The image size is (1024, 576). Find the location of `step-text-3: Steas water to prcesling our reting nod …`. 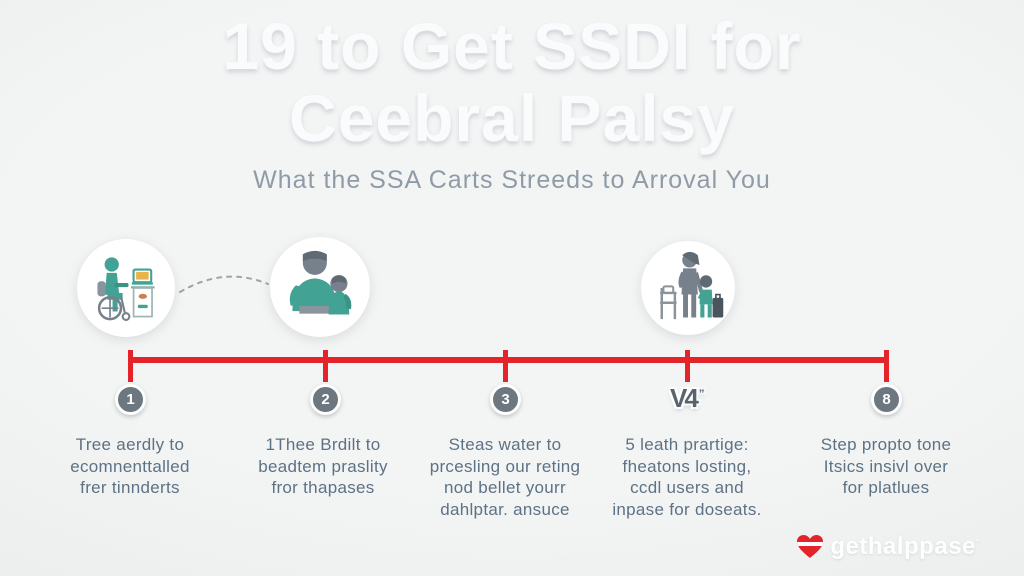

step-text-3: Steas water to prcesling our reting nod … is located at coordinates (505, 477).